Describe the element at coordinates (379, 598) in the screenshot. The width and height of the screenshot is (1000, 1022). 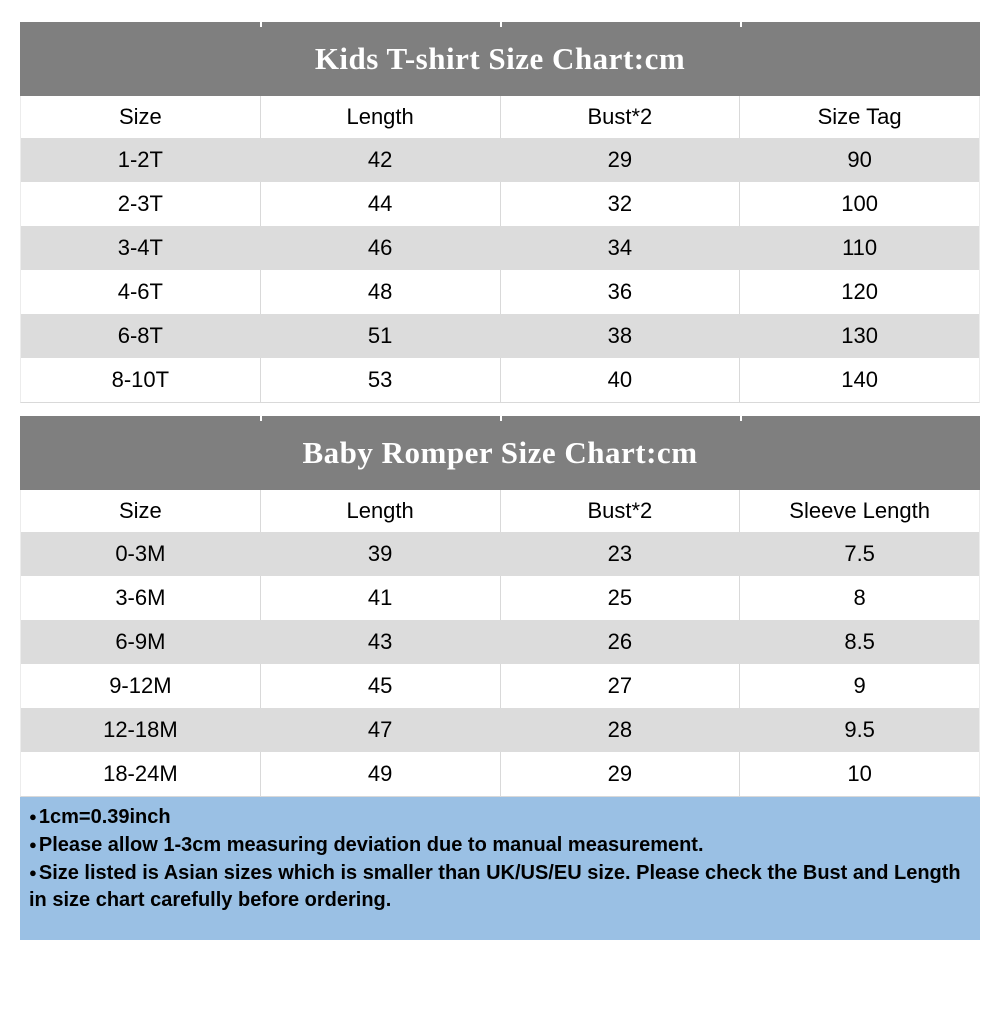
I see `length-cell: 41` at that location.